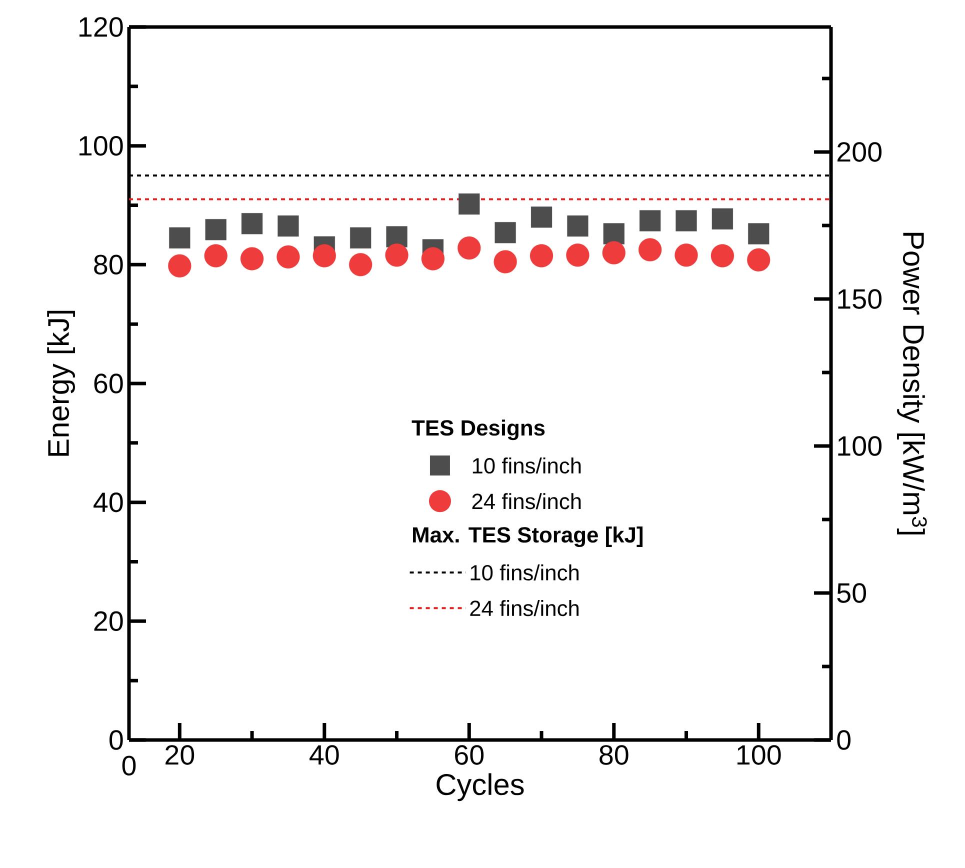 Image resolution: width=965 pixels, height=868 pixels. I want to click on legend-title: TES Designs, so click(478, 430).